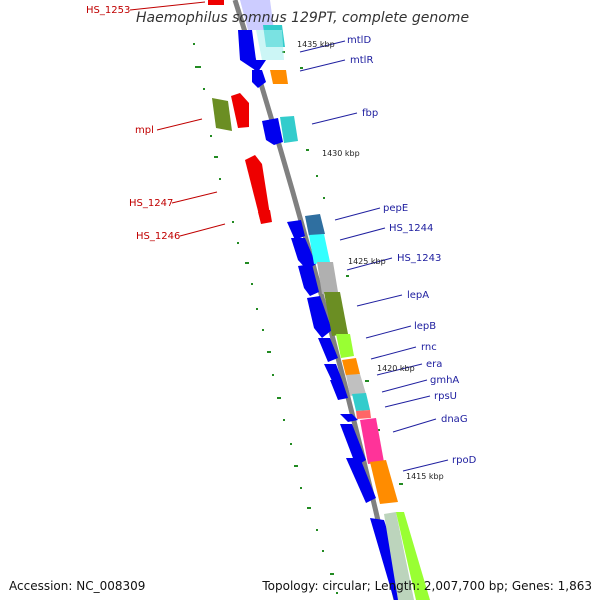  Describe the element at coordinates (361, 402) in the screenshot. I see `gene-gmha` at that location.